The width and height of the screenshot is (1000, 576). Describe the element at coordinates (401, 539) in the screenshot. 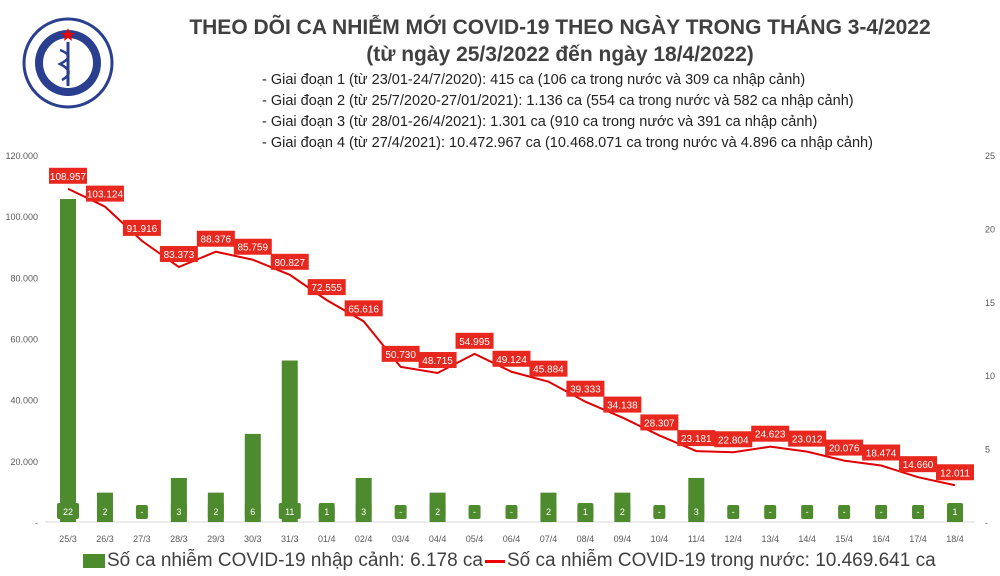

I see `x-tick: 03/4` at that location.